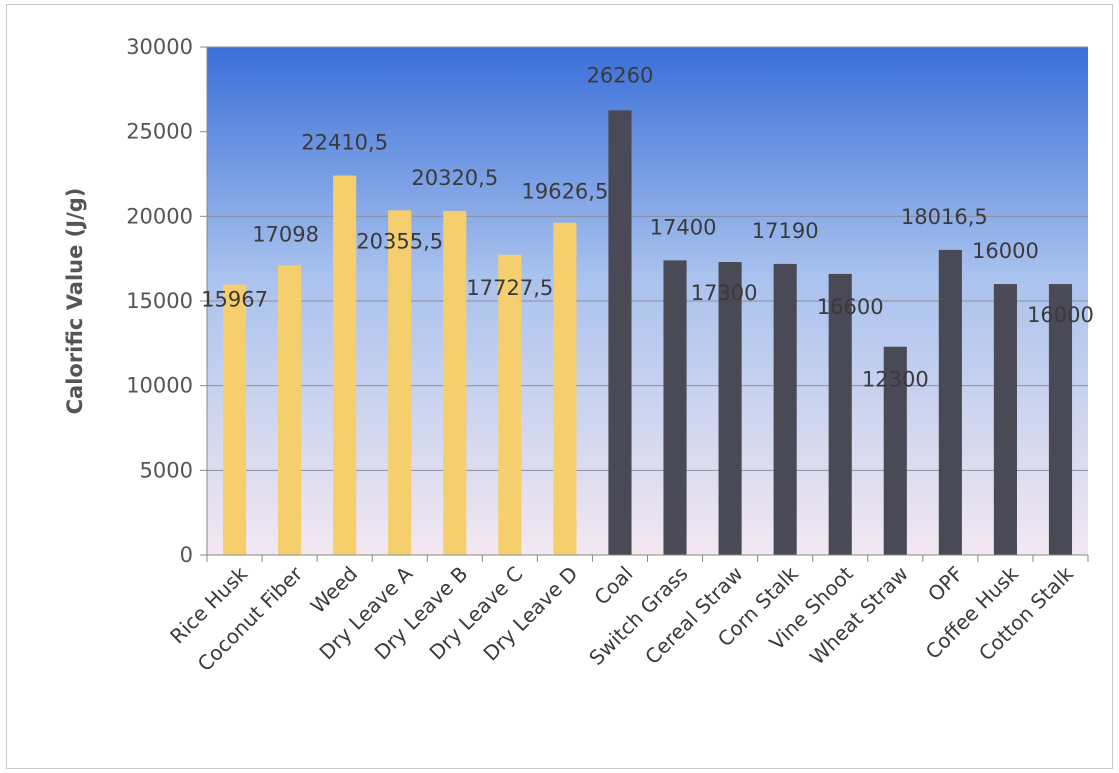  Describe the element at coordinates (75, 301) in the screenshot. I see `y-axis-title: Calorific Value (J/g)` at that location.